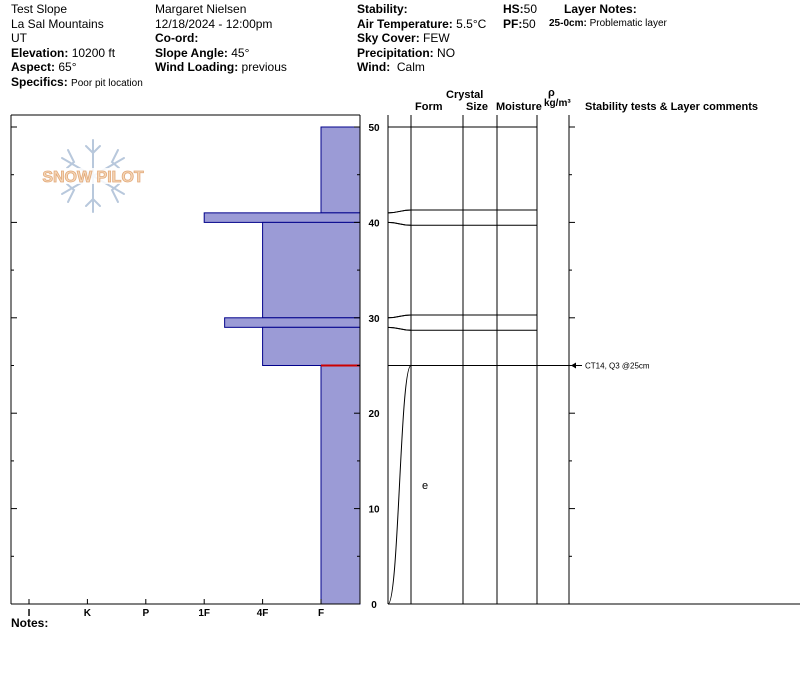 The height and width of the screenshot is (676, 800). Describe the element at coordinates (39, 9) in the screenshot. I see `pit-name: Test Slope` at that location.